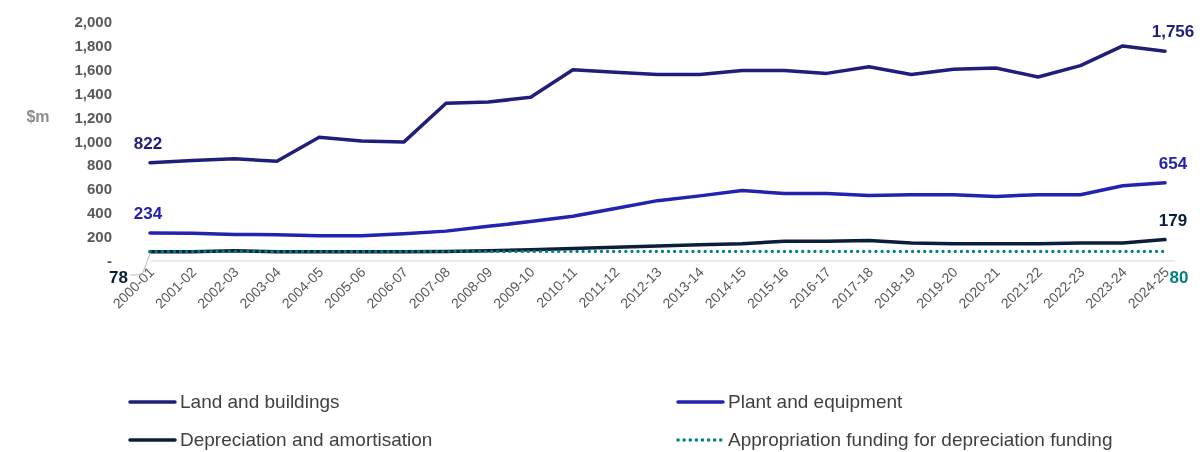  Describe the element at coordinates (93, 45) in the screenshot. I see `y-tick-label: 1,800` at that location.